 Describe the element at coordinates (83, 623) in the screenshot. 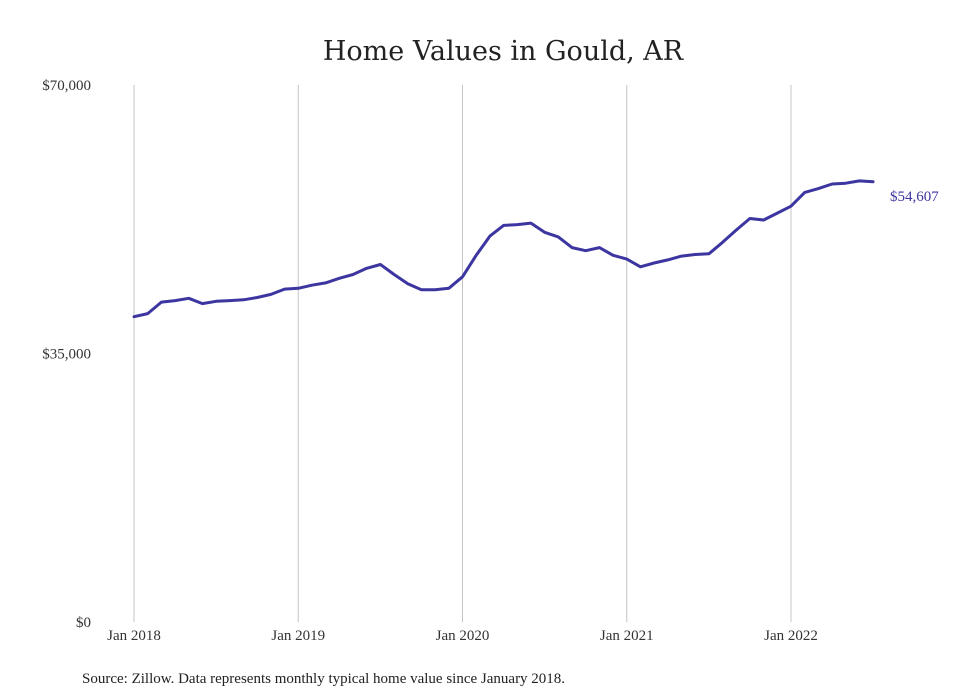

I see `y-tick-label: $0` at that location.